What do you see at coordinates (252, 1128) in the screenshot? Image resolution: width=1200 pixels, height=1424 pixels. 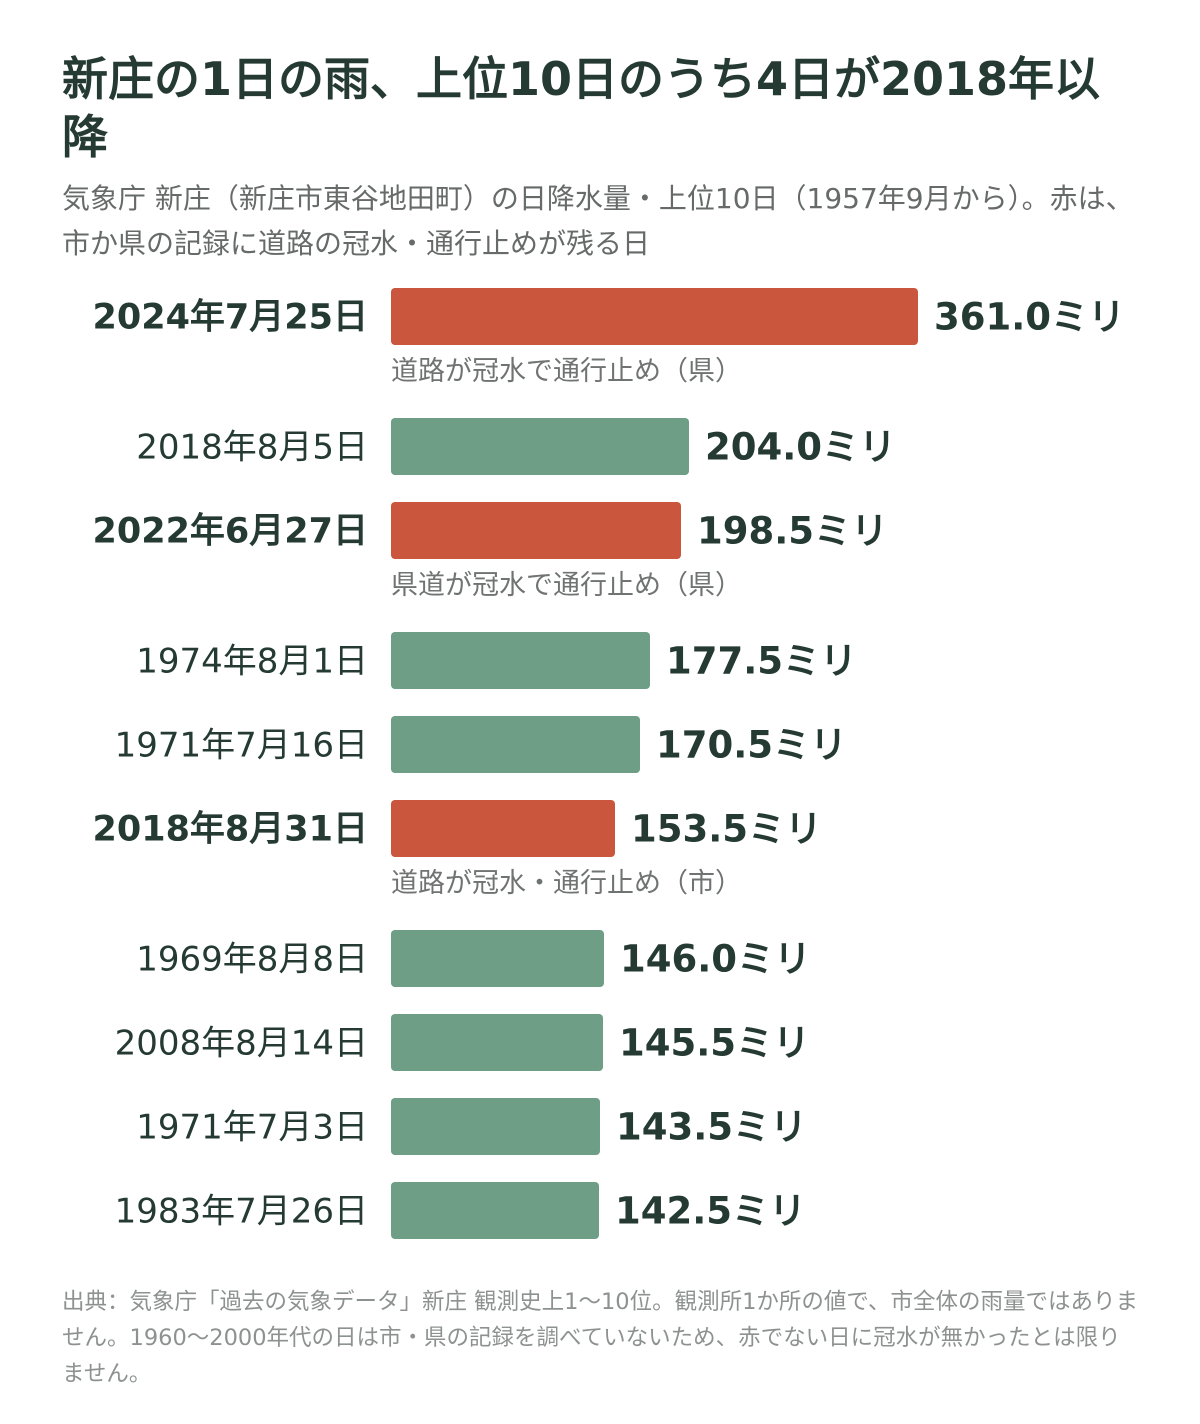 I see `category-label: 1971年7月3日` at bounding box center [252, 1128].